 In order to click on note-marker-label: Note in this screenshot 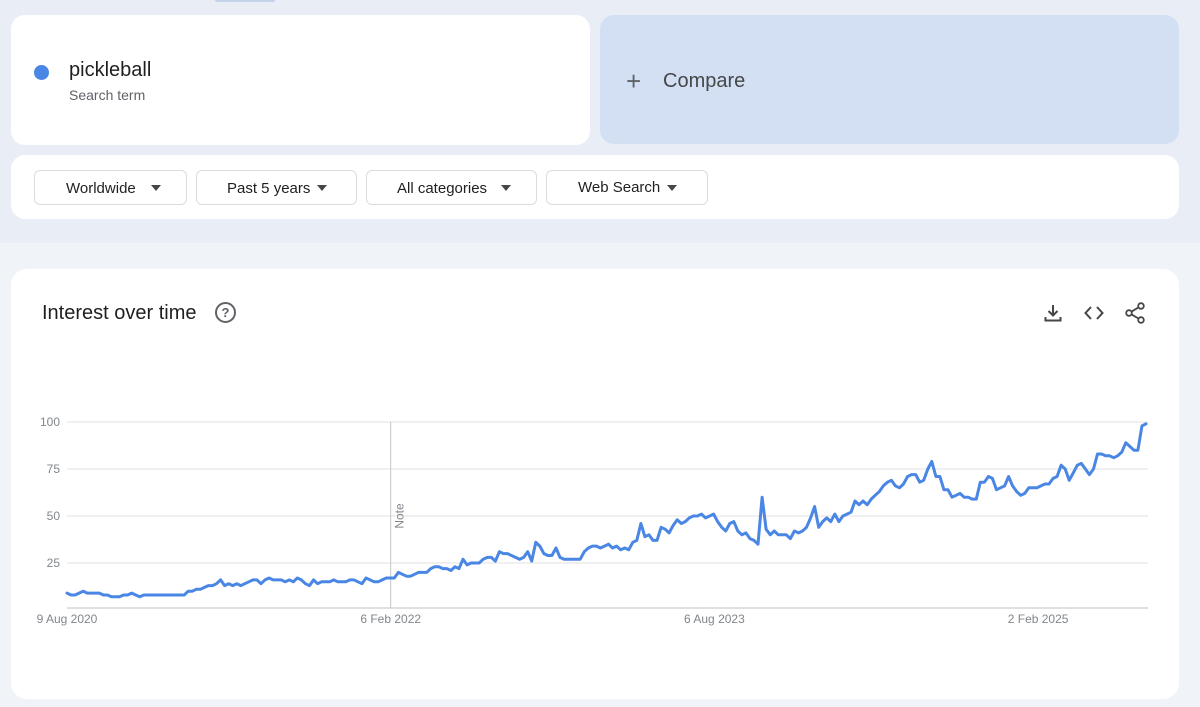, I will do `click(400, 516)`.